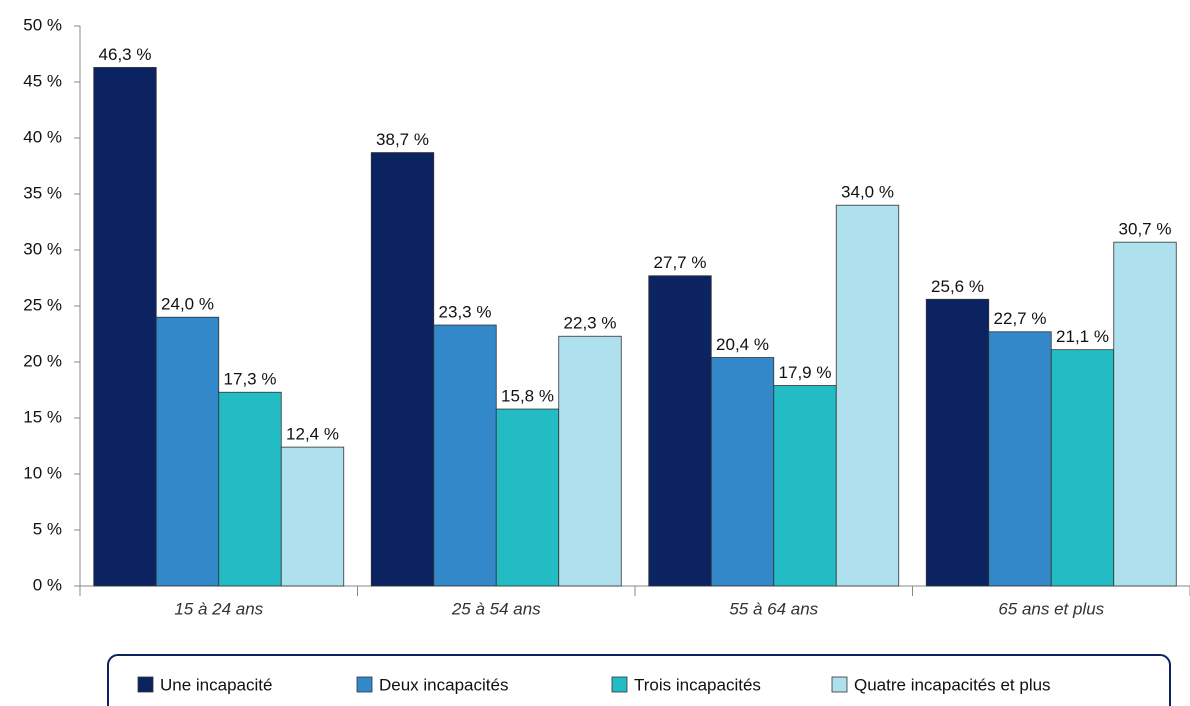 This screenshot has width=1190, height=706. I want to click on y-tick-label: 25 %, so click(42, 304).